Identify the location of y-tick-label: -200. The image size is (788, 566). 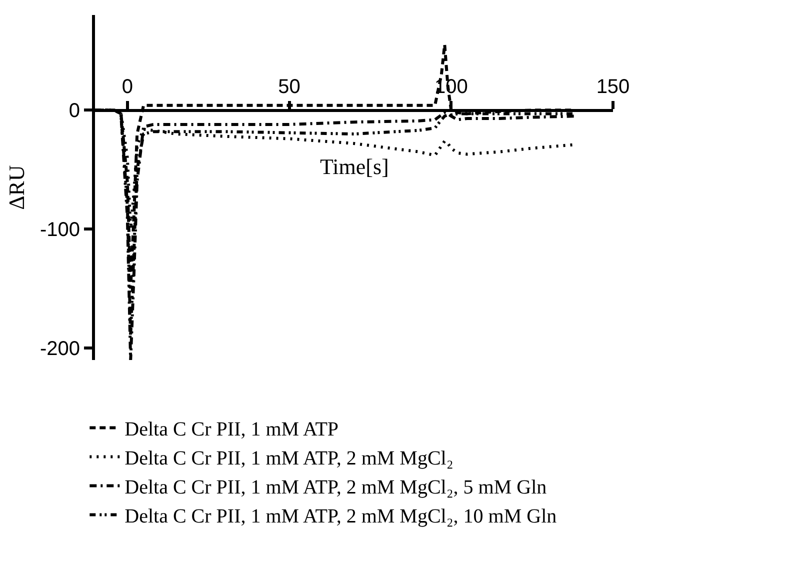
(60, 349).